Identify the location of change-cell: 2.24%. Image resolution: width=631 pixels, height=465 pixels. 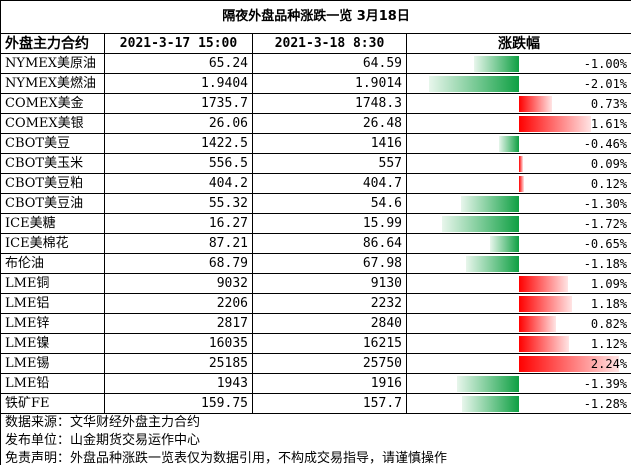
(518, 363).